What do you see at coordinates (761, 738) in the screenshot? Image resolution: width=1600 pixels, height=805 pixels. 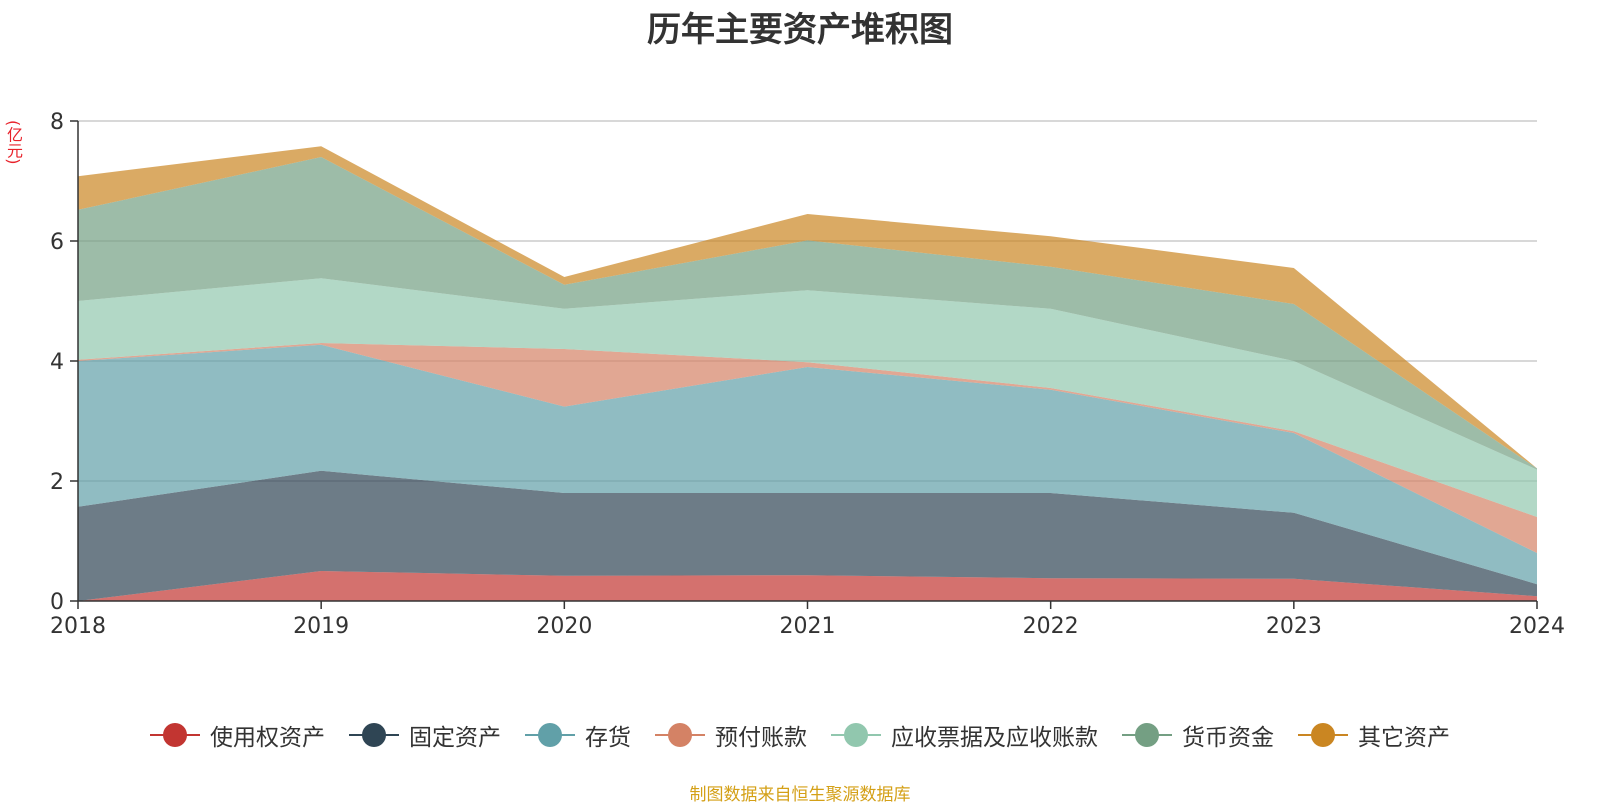 I see `legend-label: 预付账款` at bounding box center [761, 738].